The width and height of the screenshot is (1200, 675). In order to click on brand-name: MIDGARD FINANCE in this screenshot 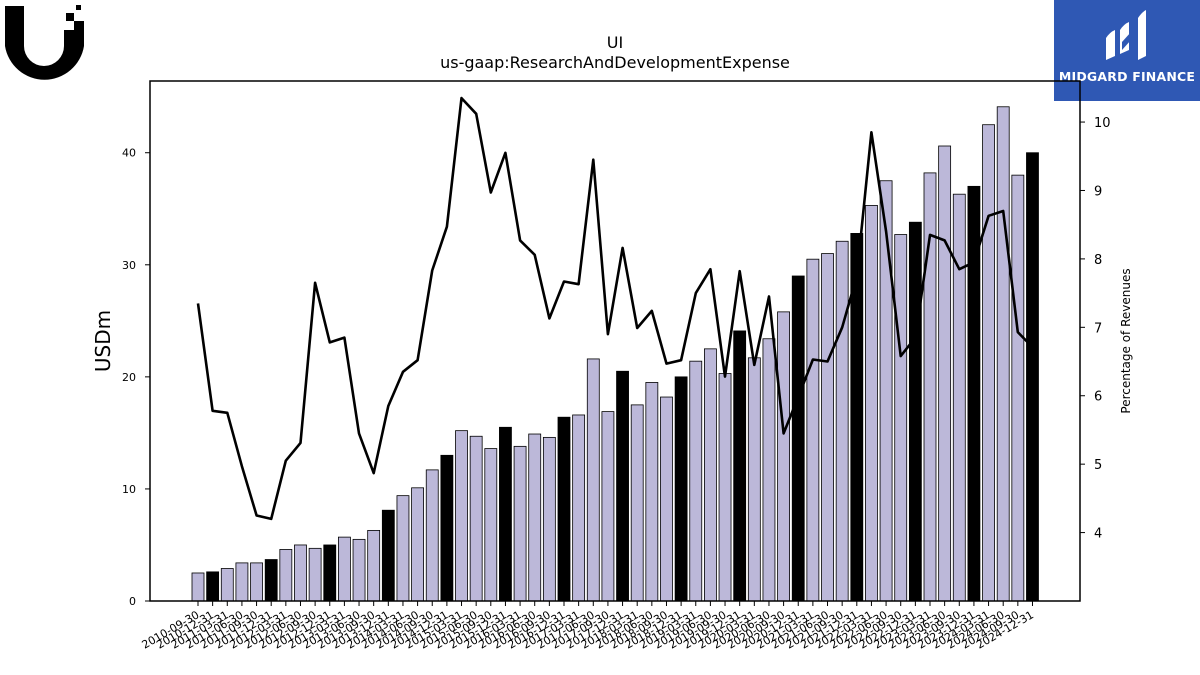, I will do `click(1127, 76)`.